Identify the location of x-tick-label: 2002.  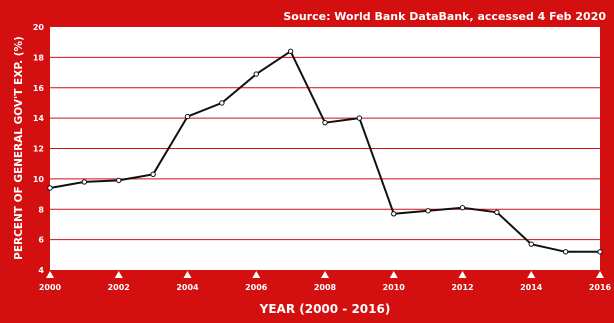
(119, 287).